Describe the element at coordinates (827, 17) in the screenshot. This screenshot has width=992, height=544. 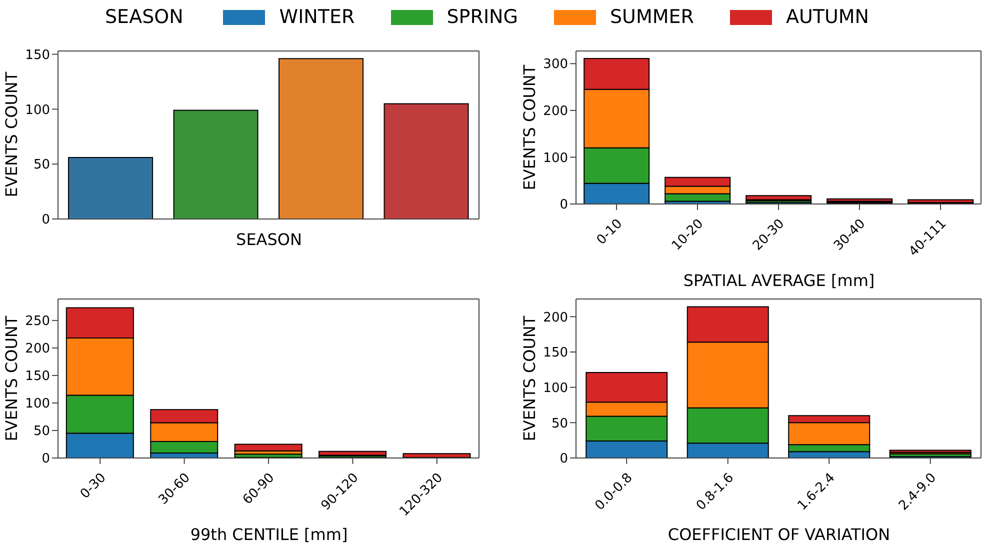
I see `legend-label: AUTUMN` at that location.